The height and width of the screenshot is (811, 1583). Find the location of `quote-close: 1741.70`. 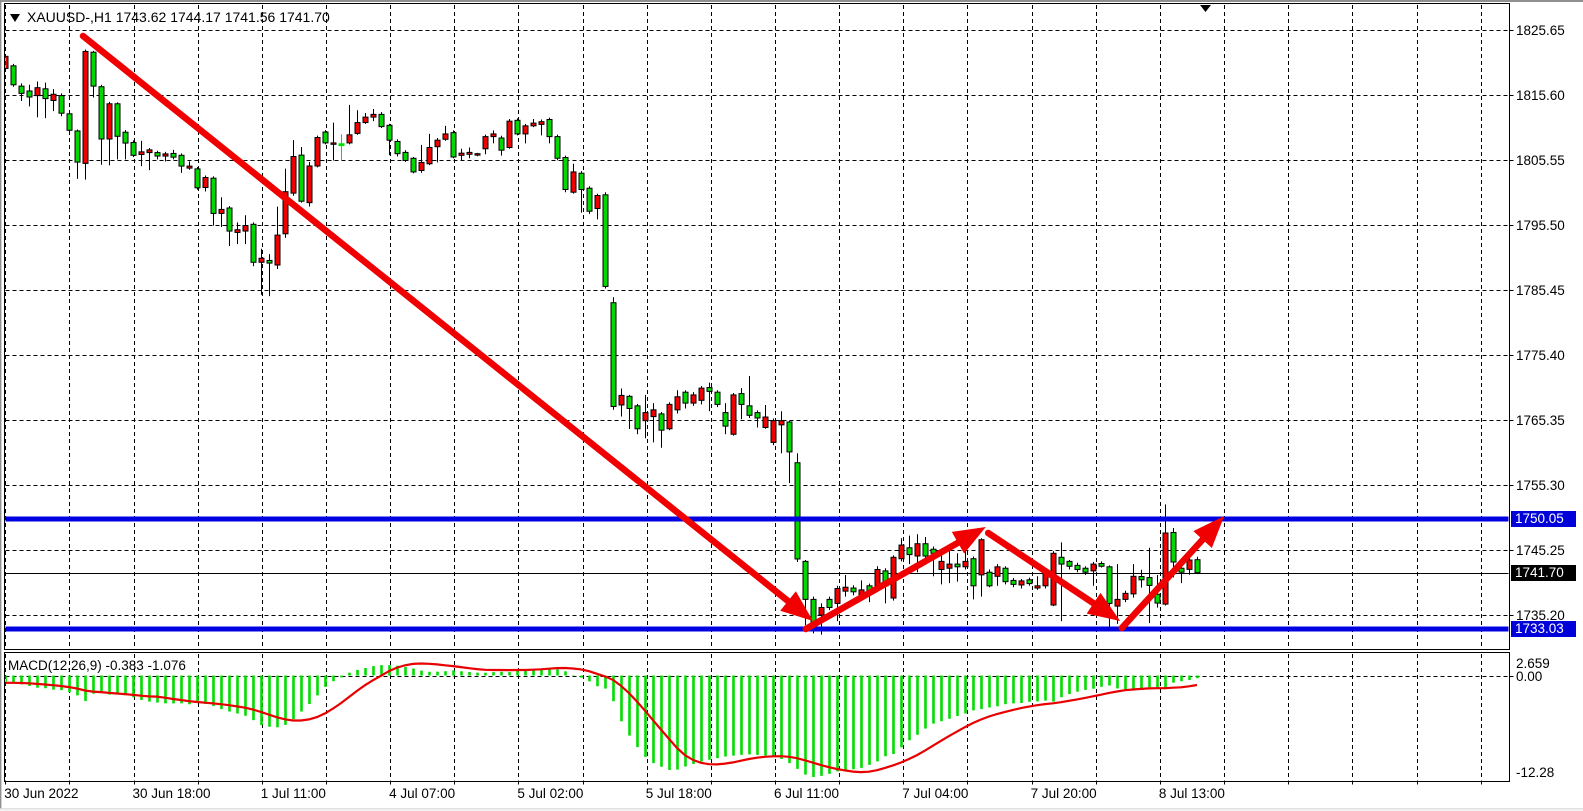

quote-close: 1741.70 is located at coordinates (304, 17).